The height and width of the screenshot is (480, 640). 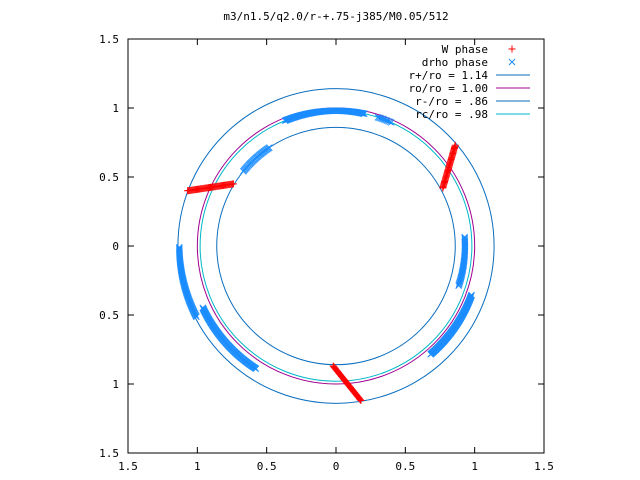 What do you see at coordinates (465, 49) in the screenshot?
I see `legend-label-0: W phase` at bounding box center [465, 49].